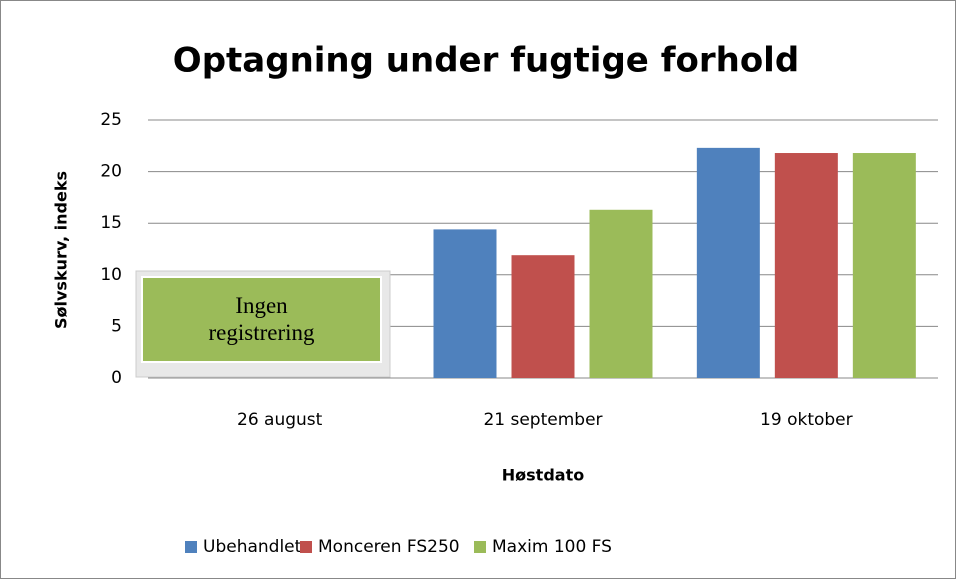 This screenshot has width=956, height=579. Describe the element at coordinates (111, 120) in the screenshot. I see `y-tick-label: 25` at that location.